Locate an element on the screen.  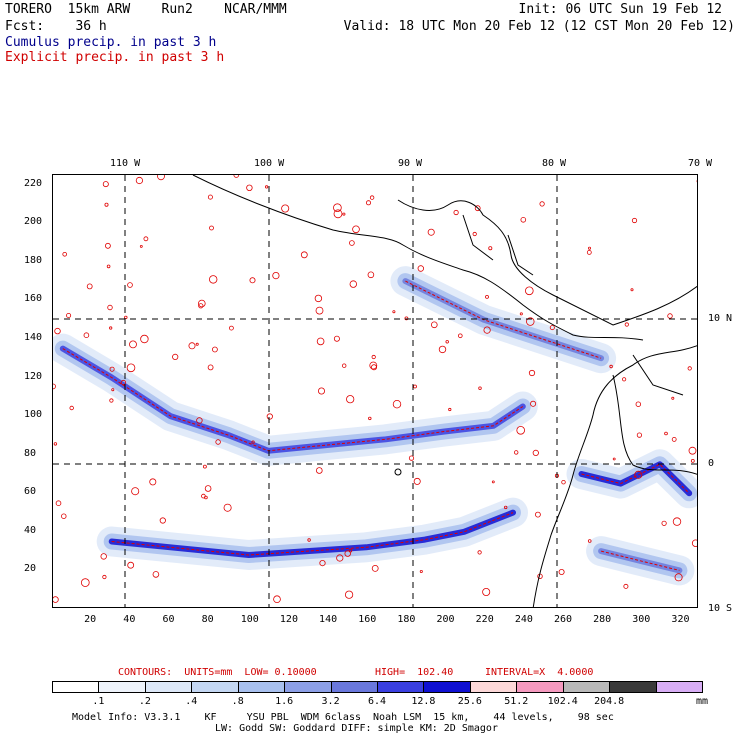
coastline-andes-inland is located at coordinates (654, 424).